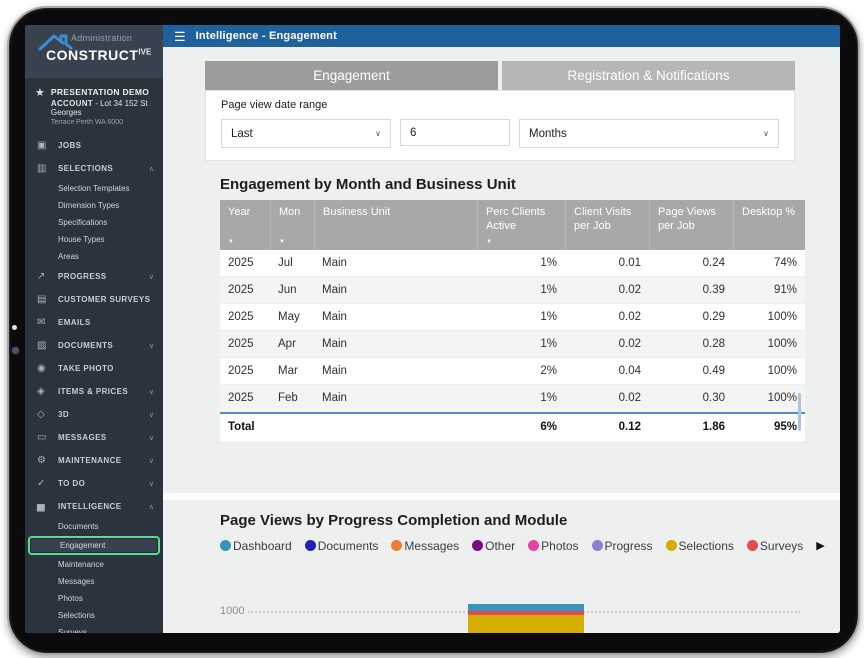  Describe the element at coordinates (671, 545) in the screenshot. I see `legend-dot-icon` at that location.